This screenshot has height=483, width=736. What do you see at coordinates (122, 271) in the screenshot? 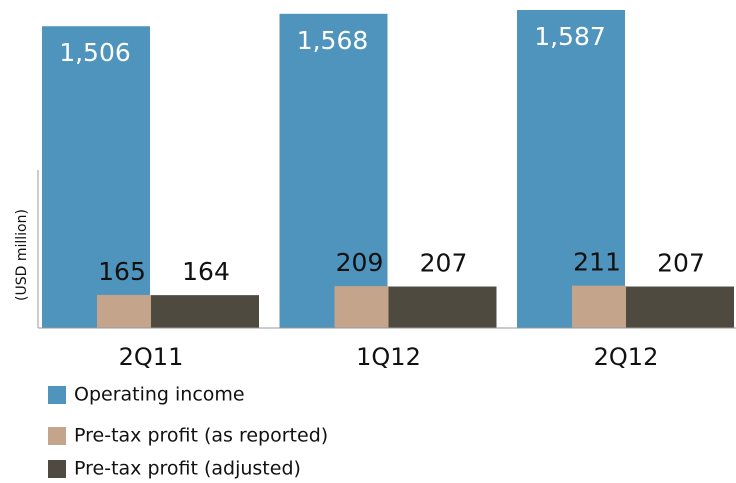
I see `value-label: 165` at bounding box center [122, 271].